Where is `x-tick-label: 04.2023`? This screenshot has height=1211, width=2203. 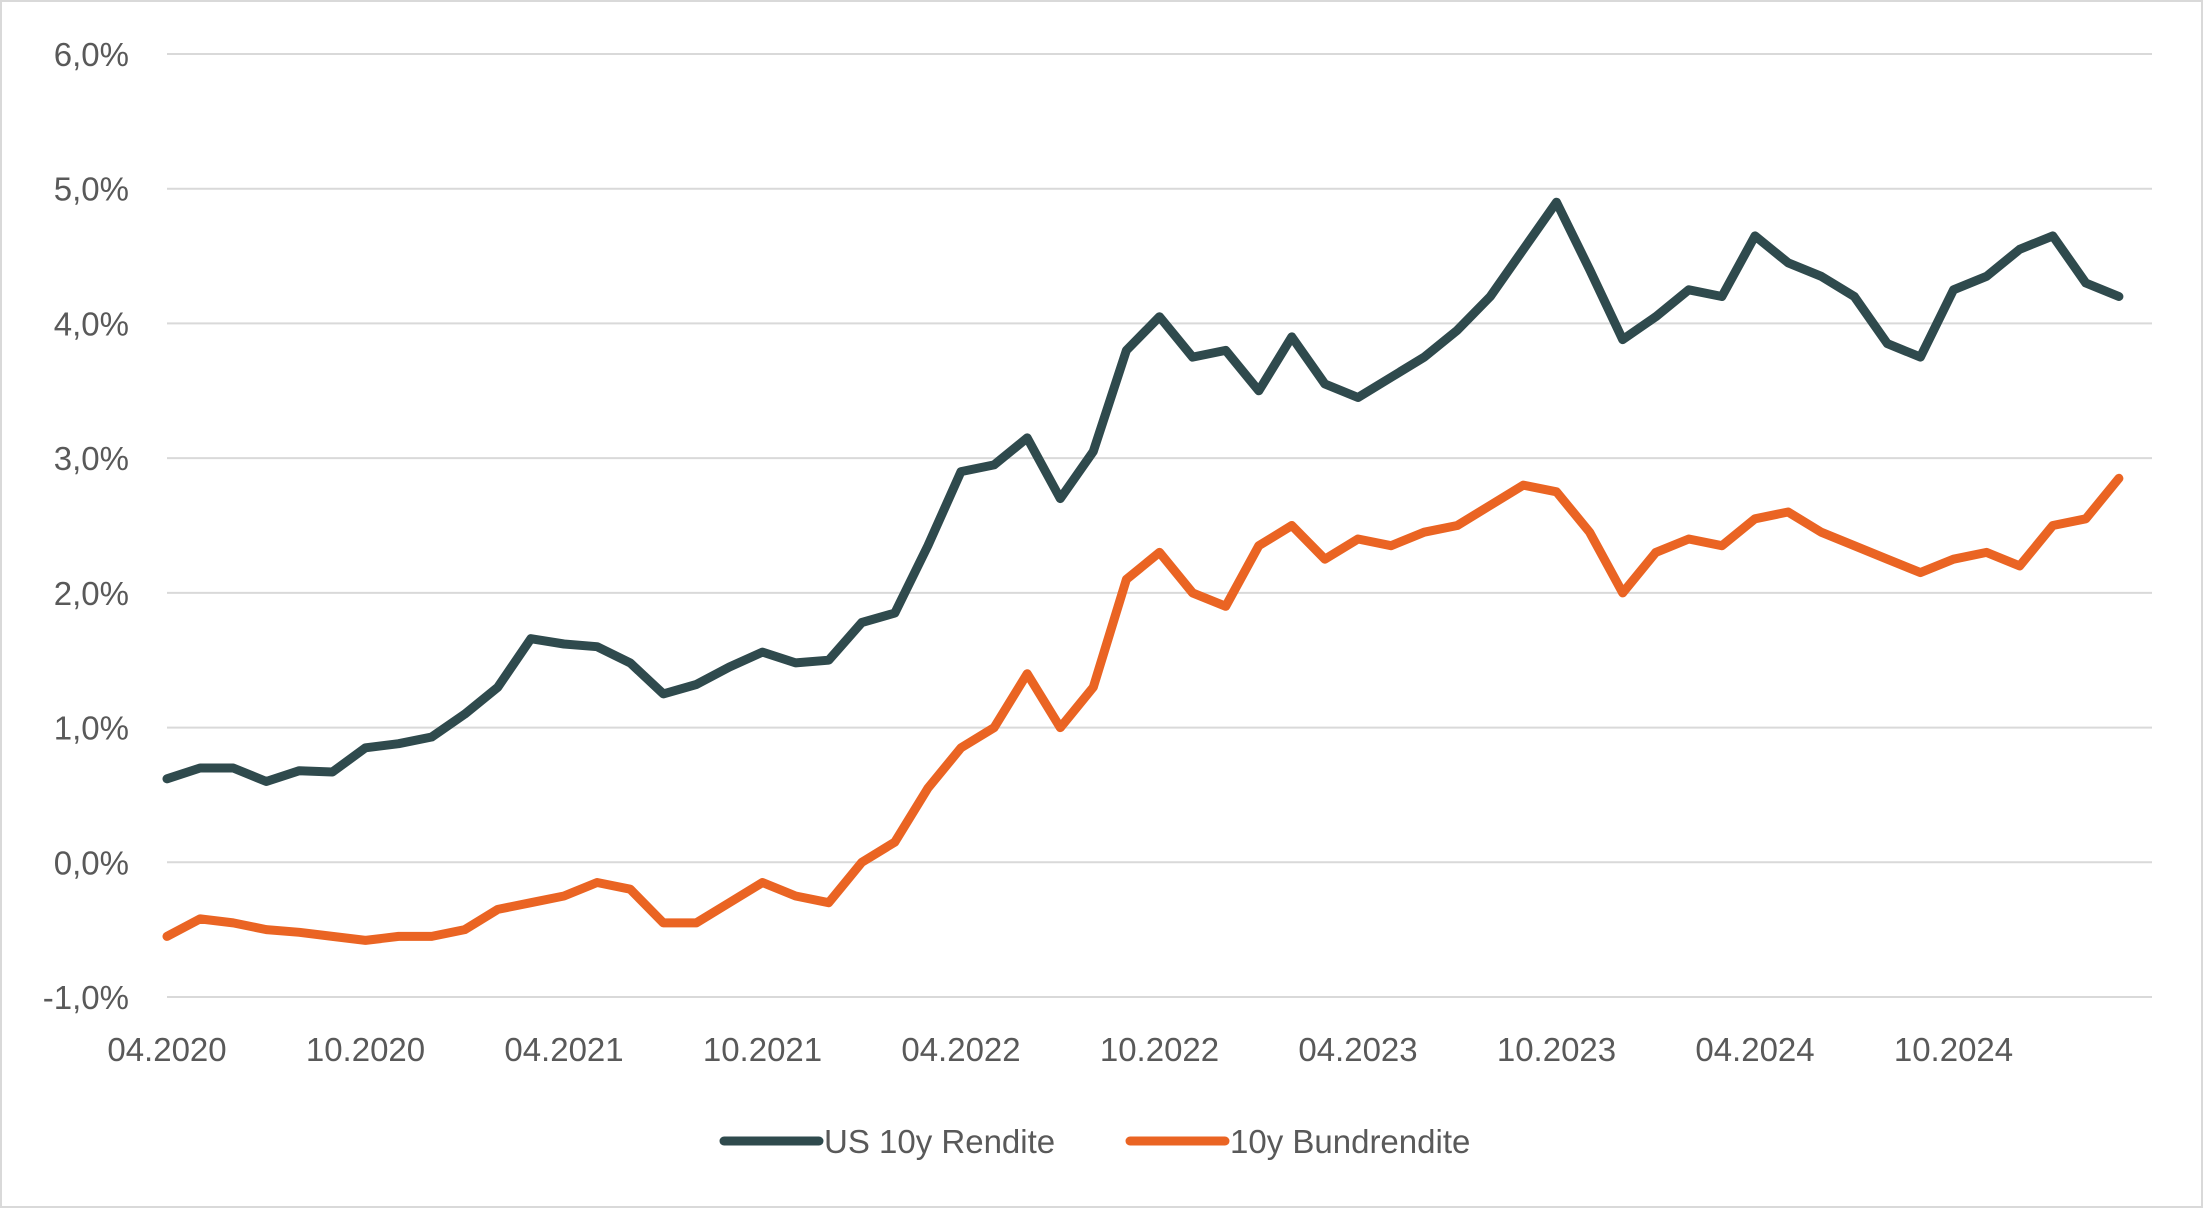 x-tick-label: 04.2023 is located at coordinates (1357, 1049).